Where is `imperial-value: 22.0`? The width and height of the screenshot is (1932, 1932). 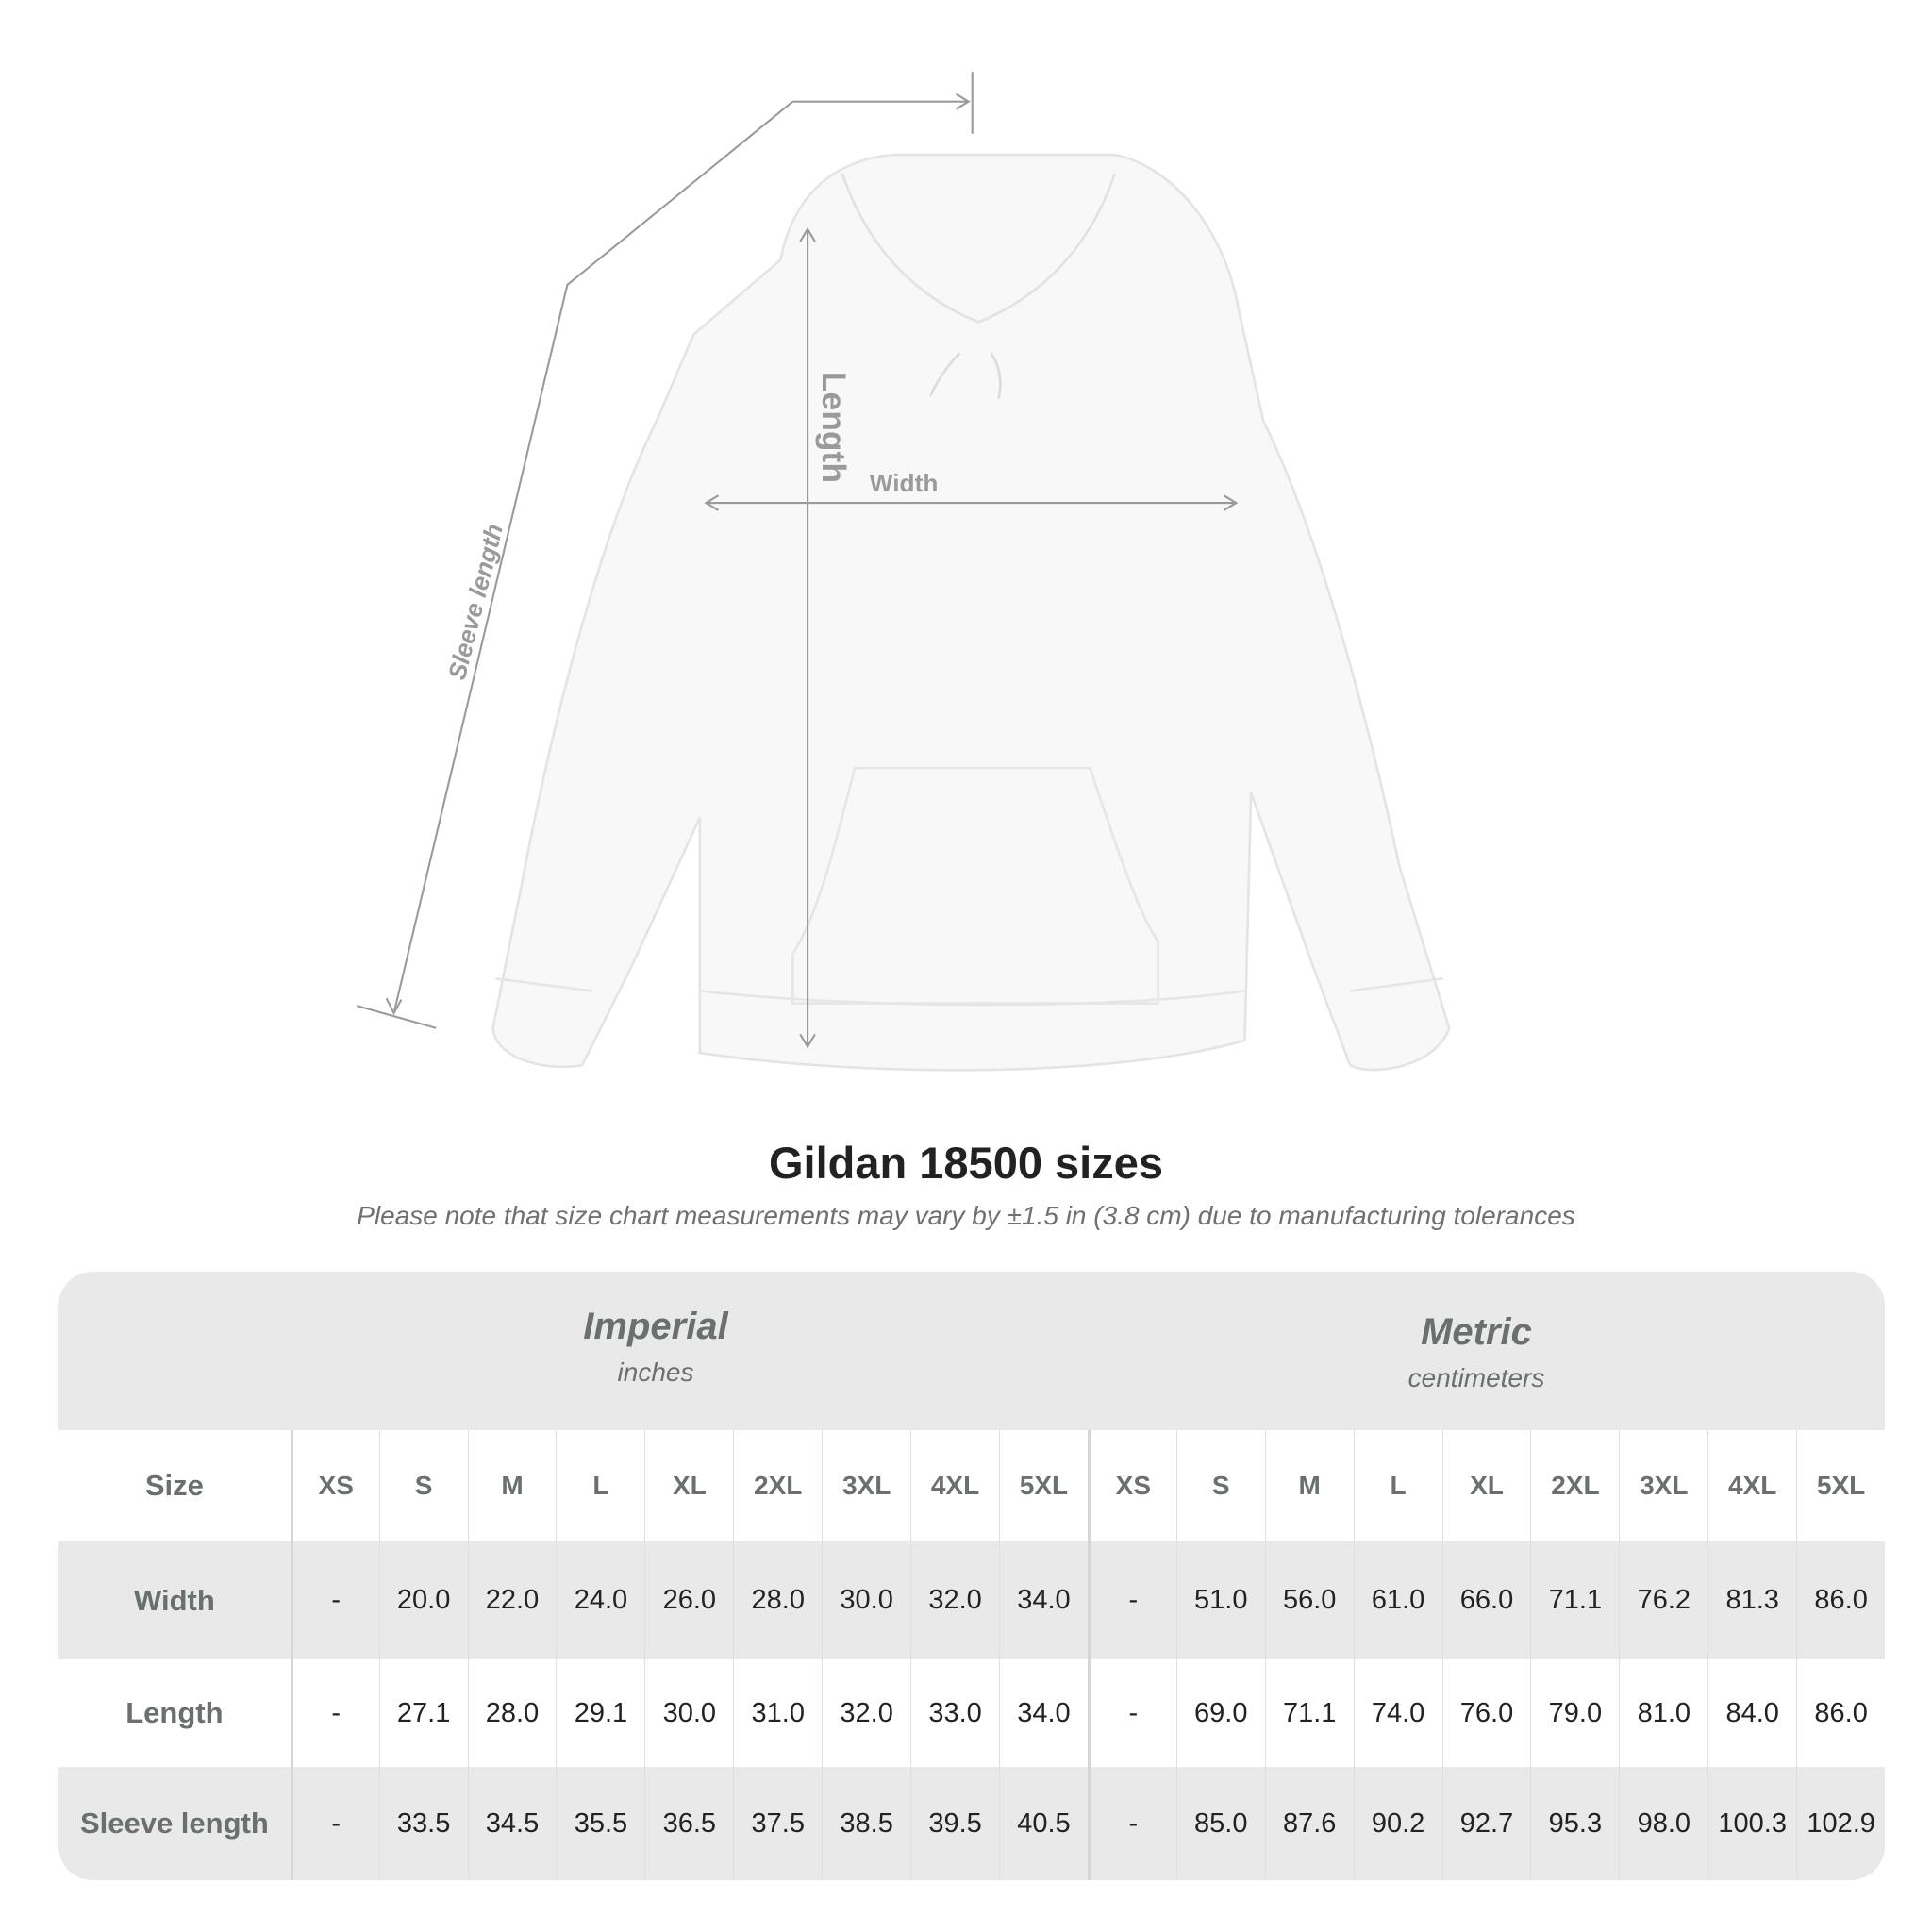
imperial-value: 22.0 is located at coordinates (512, 1600).